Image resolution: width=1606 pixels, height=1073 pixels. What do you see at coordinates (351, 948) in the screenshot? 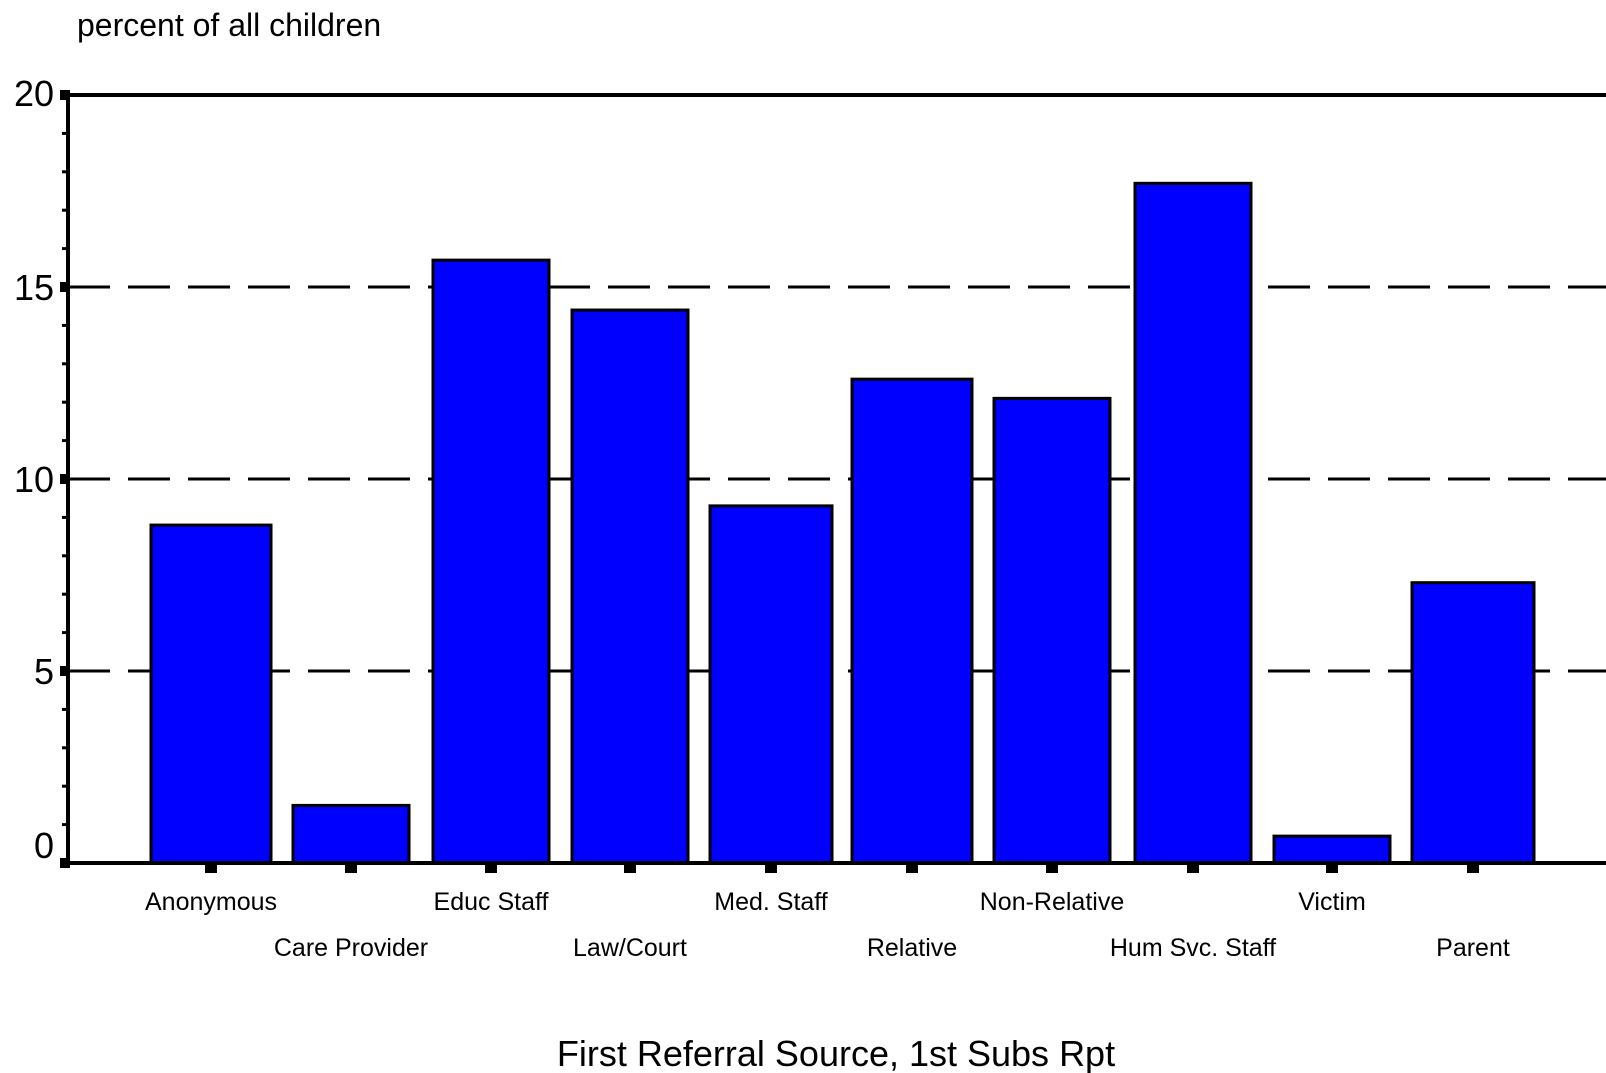
I see `x-tick-label: Care Provider` at bounding box center [351, 948].